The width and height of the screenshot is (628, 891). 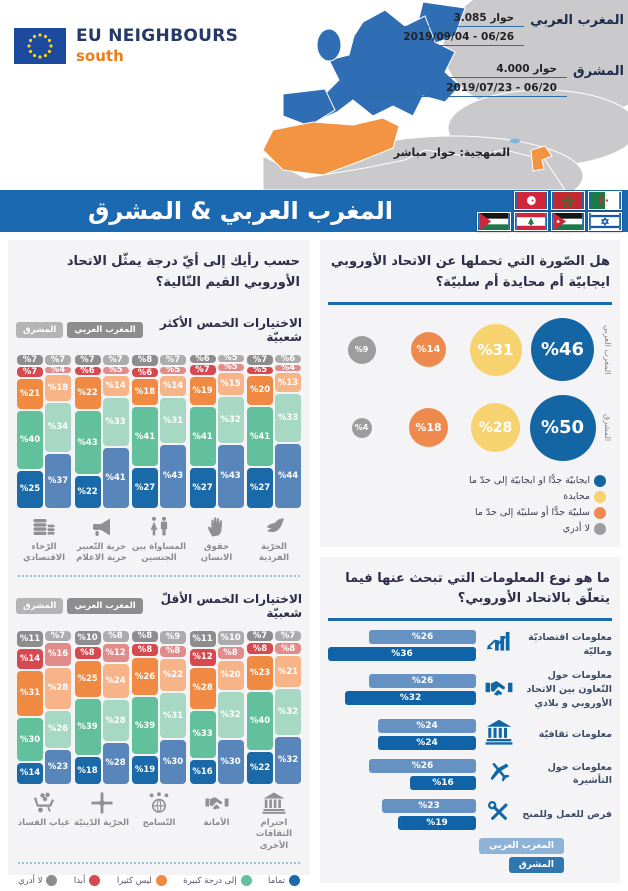 What do you see at coordinates (427, 725) in the screenshot?
I see `info-bar-maghreb: %24` at bounding box center [427, 725].